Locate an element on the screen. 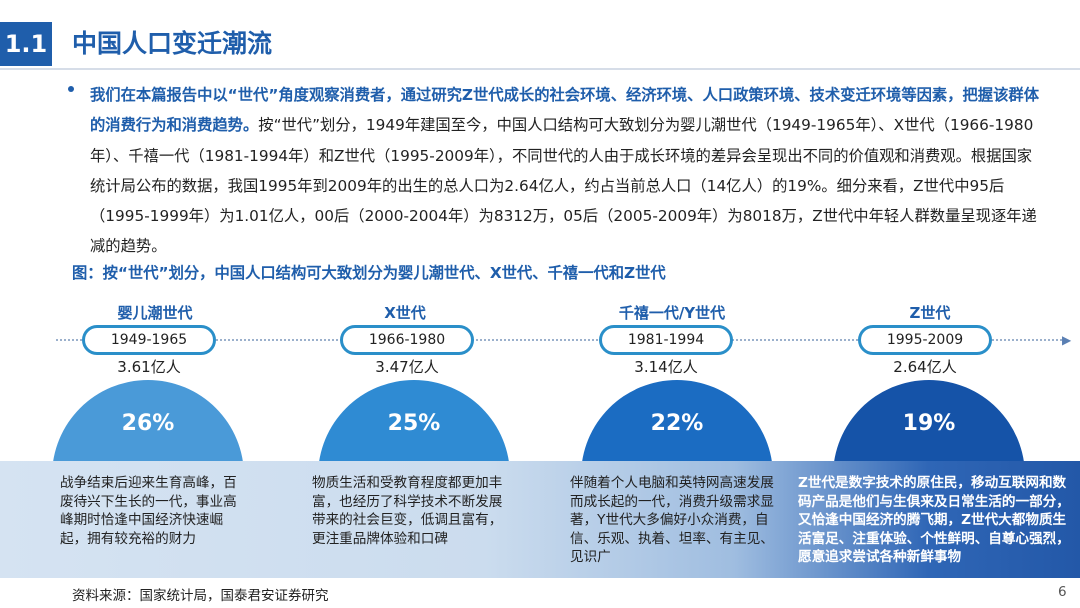  generation-population: 3.61亿人 is located at coordinates (149, 367).